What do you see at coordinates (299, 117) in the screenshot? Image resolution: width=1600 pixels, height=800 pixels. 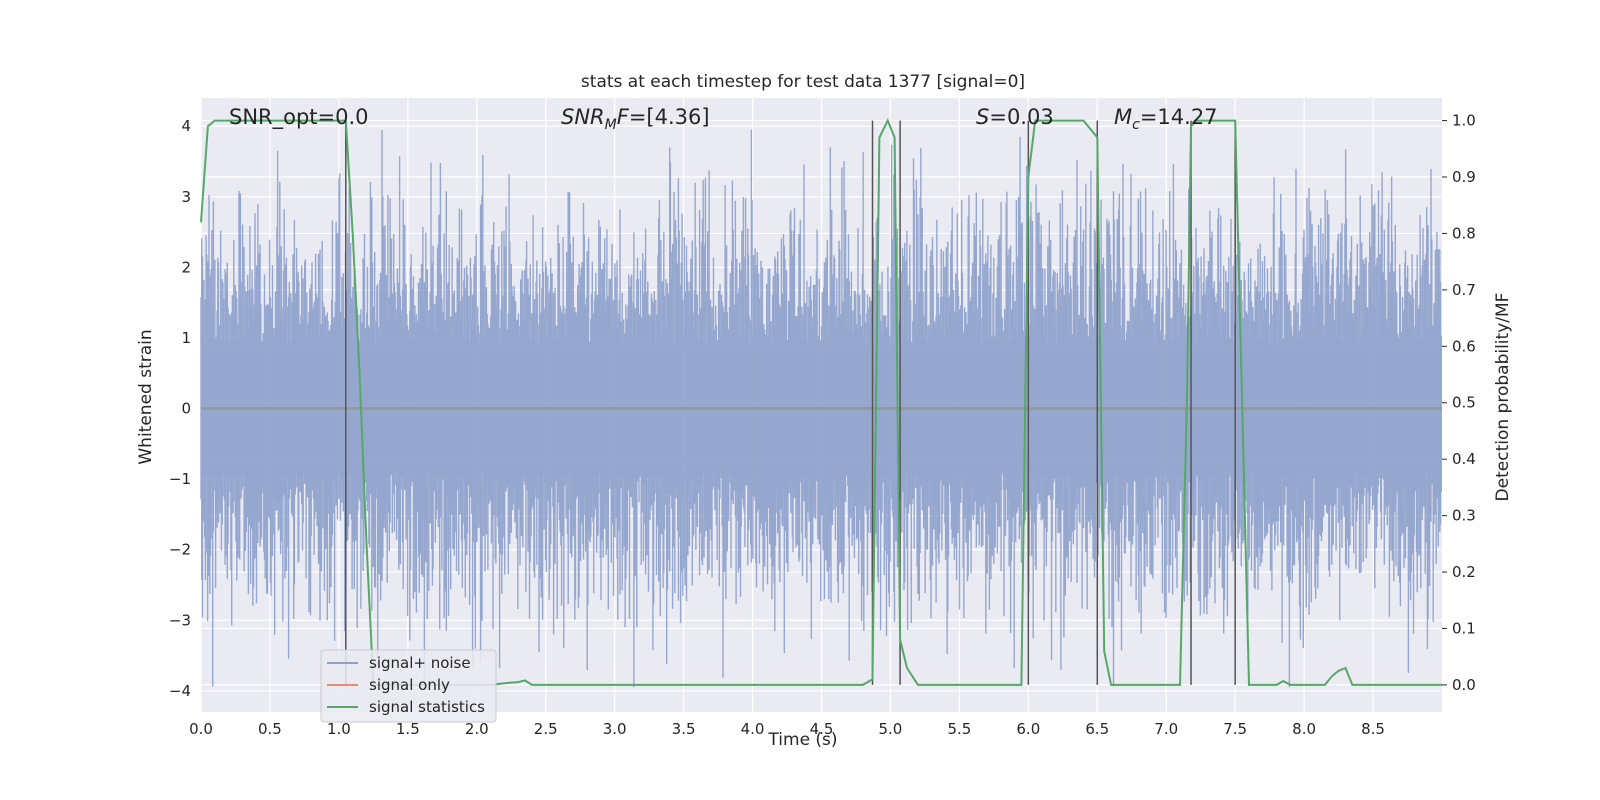 I see `annotation-snr-opt: SNR_opt=0.0` at bounding box center [299, 117].